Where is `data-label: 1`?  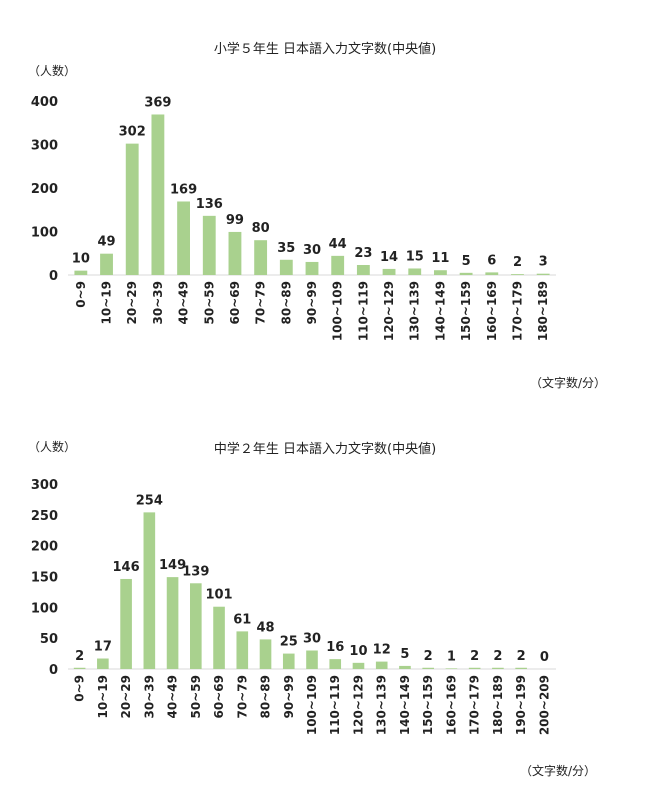 data-label: 1 is located at coordinates (451, 656).